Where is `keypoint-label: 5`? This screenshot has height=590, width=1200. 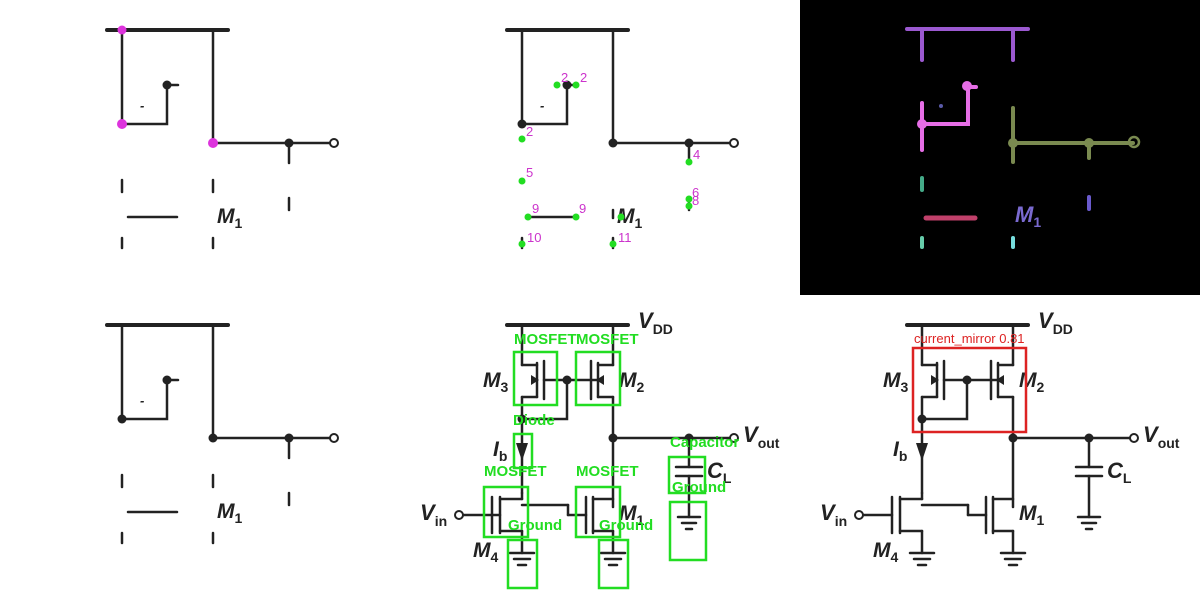 keypoint-label: 5 is located at coordinates (529, 172).